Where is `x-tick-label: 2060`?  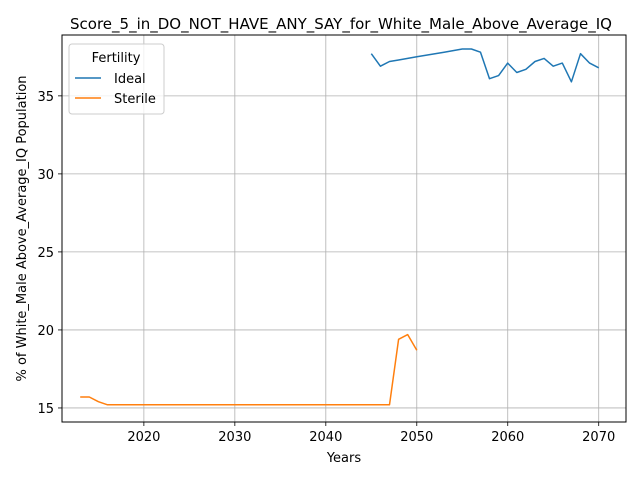
x-tick-label: 2060 is located at coordinates (507, 437).